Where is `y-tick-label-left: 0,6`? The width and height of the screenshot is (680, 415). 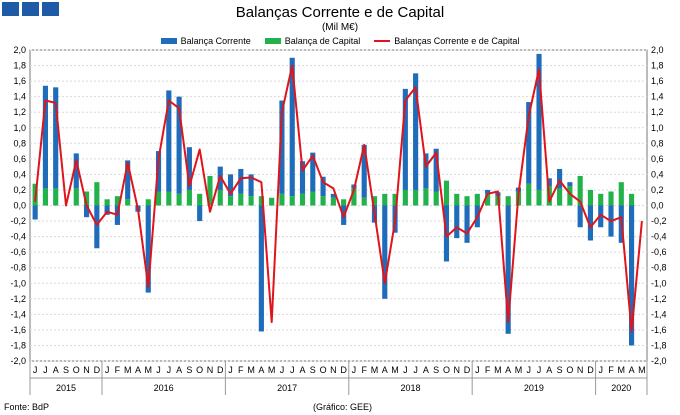 y-tick-label-left: 0,6 is located at coordinates (19, 159).